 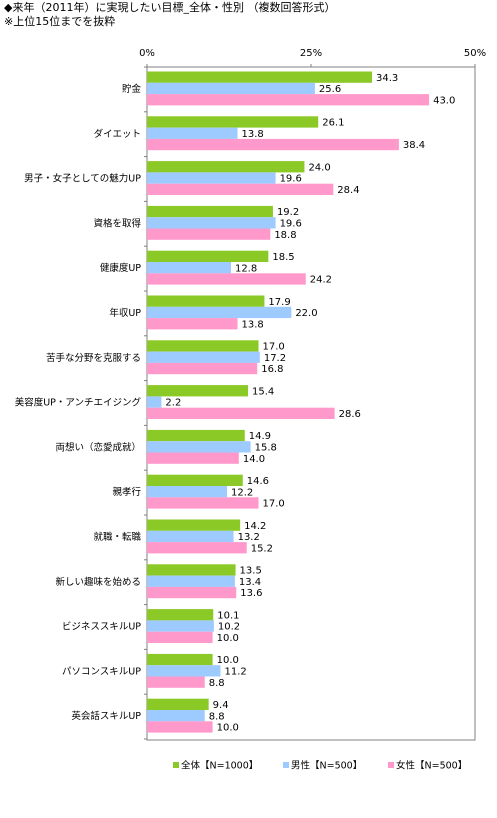 I want to click on category-label: 新しい趣味を始める, so click(x=98, y=582).